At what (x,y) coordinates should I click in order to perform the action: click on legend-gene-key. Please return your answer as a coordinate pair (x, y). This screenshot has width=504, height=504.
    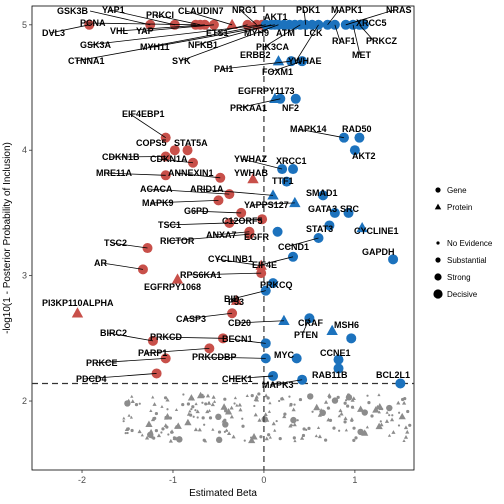
    Looking at the image, I should click on (438, 190).